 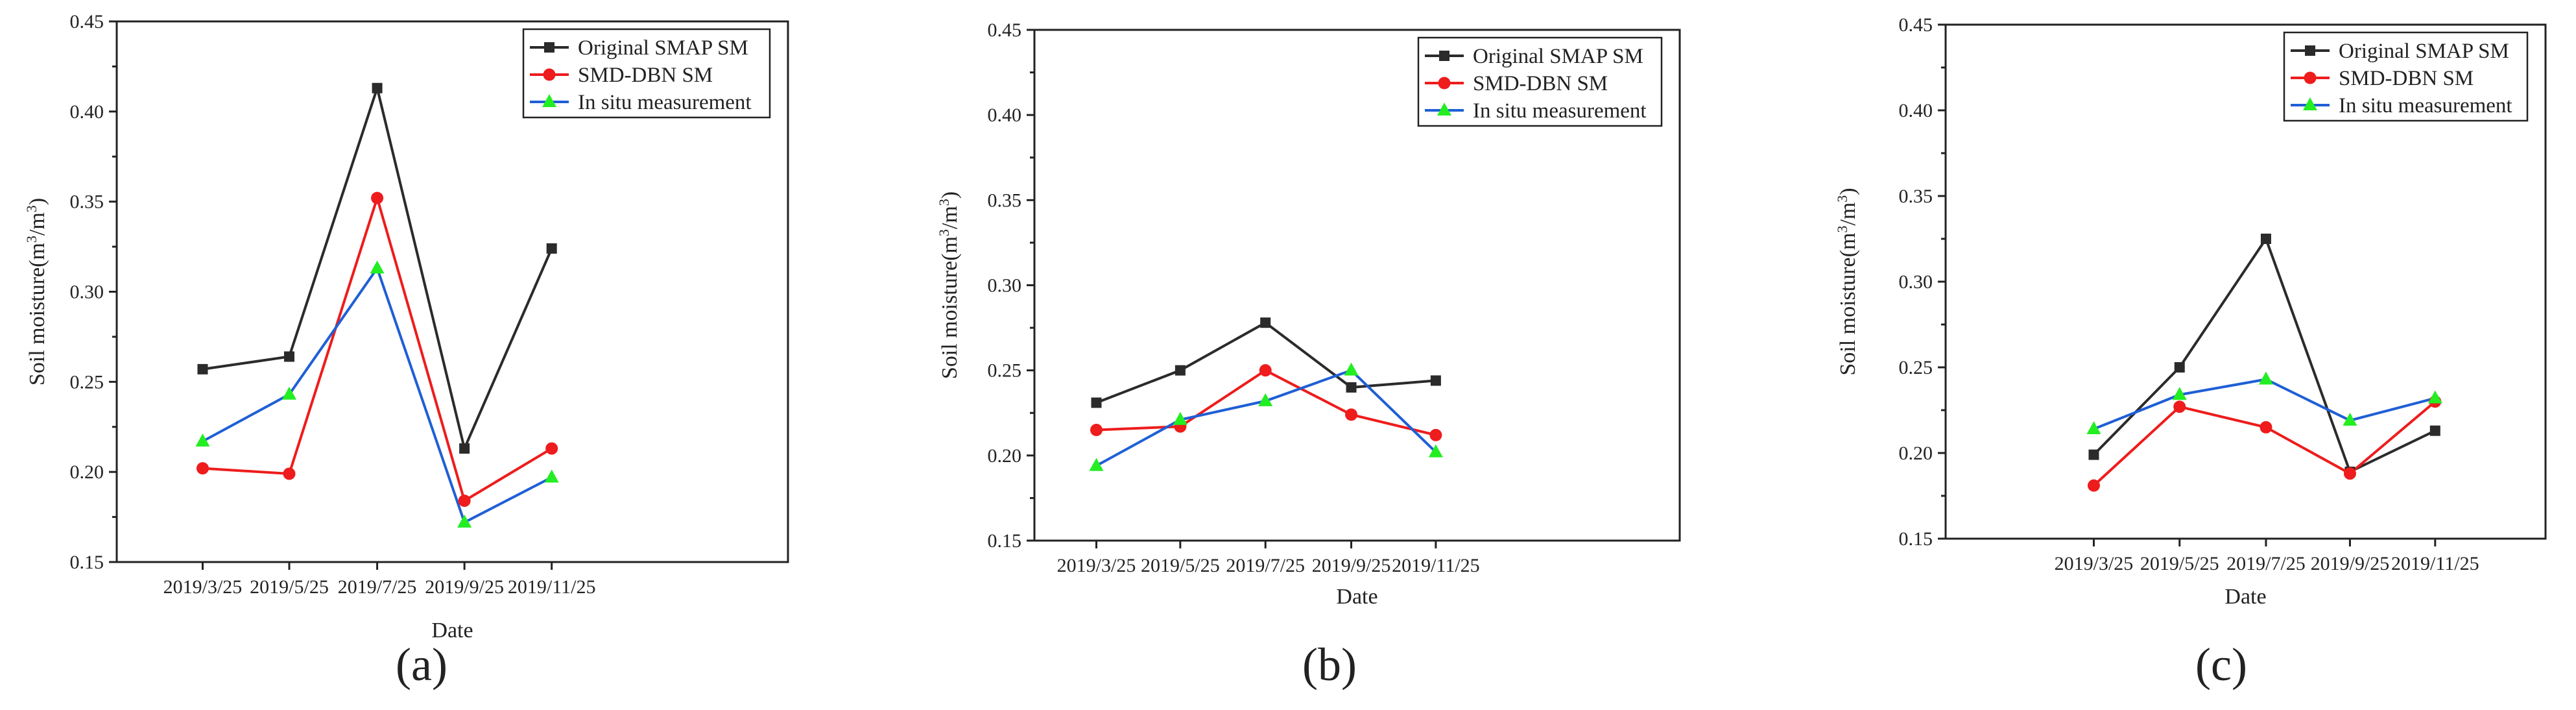 What do you see at coordinates (421, 665) in the screenshot?
I see `panel-label: (a)` at bounding box center [421, 665].